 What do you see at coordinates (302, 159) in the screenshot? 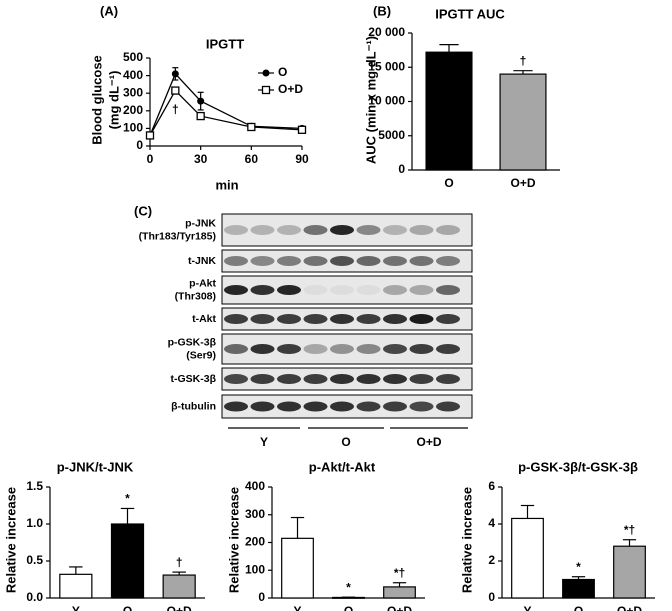
I see `x-tick-label: 90` at bounding box center [302, 159].